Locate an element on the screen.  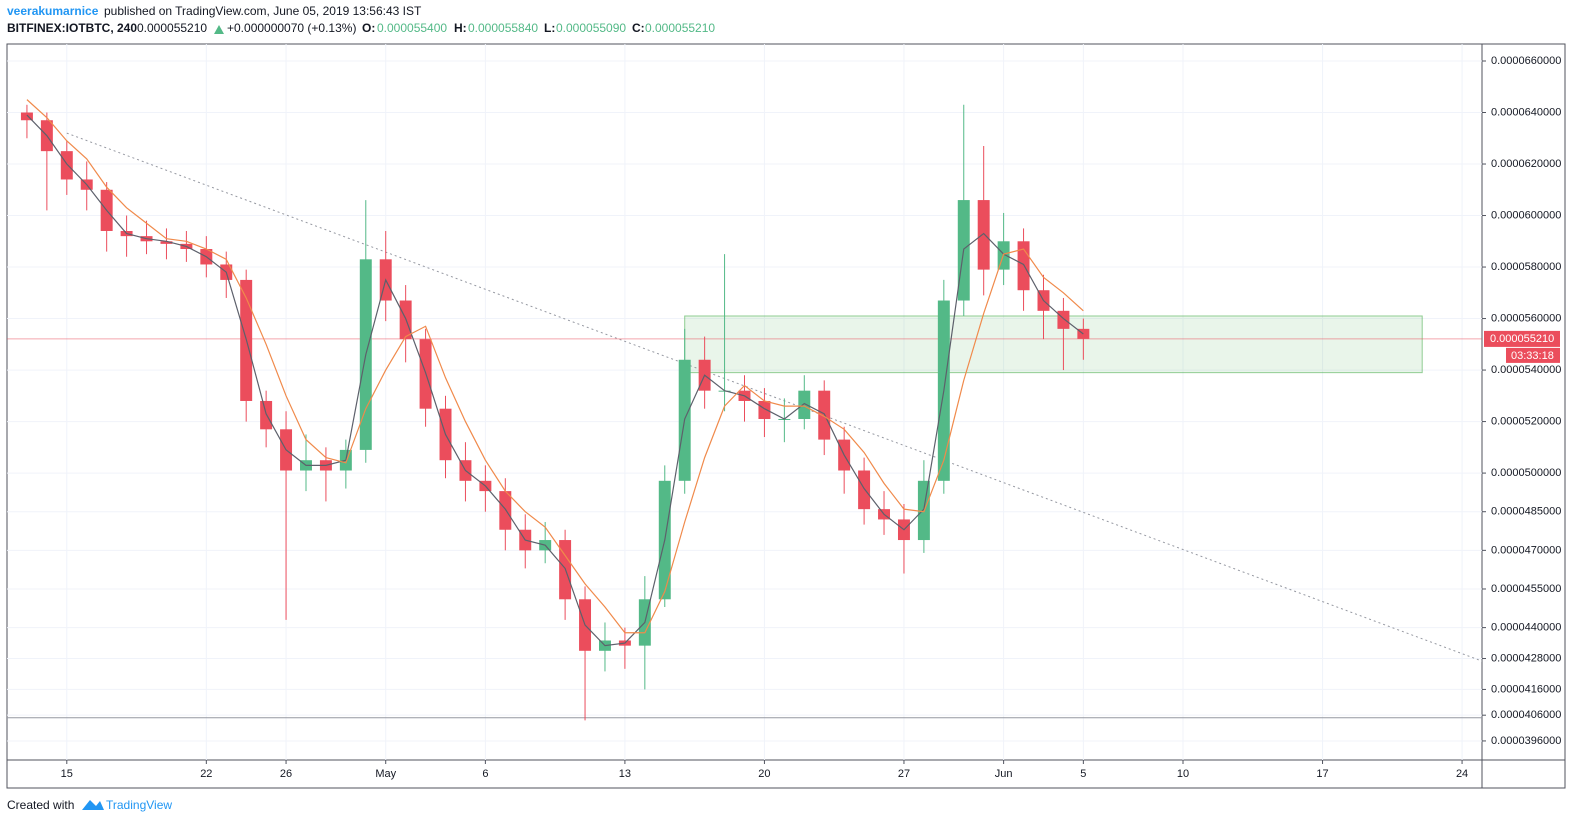
y-tick-label: 0.0000470000 is located at coordinates (1526, 550).